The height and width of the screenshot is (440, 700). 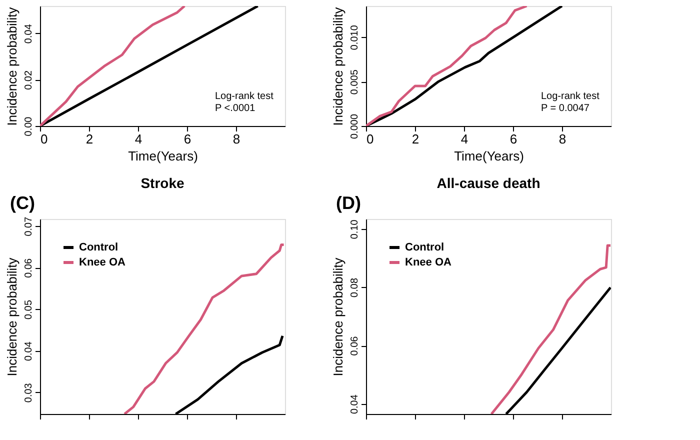 I want to click on y-tick-label: 0.005, so click(x=355, y=82).